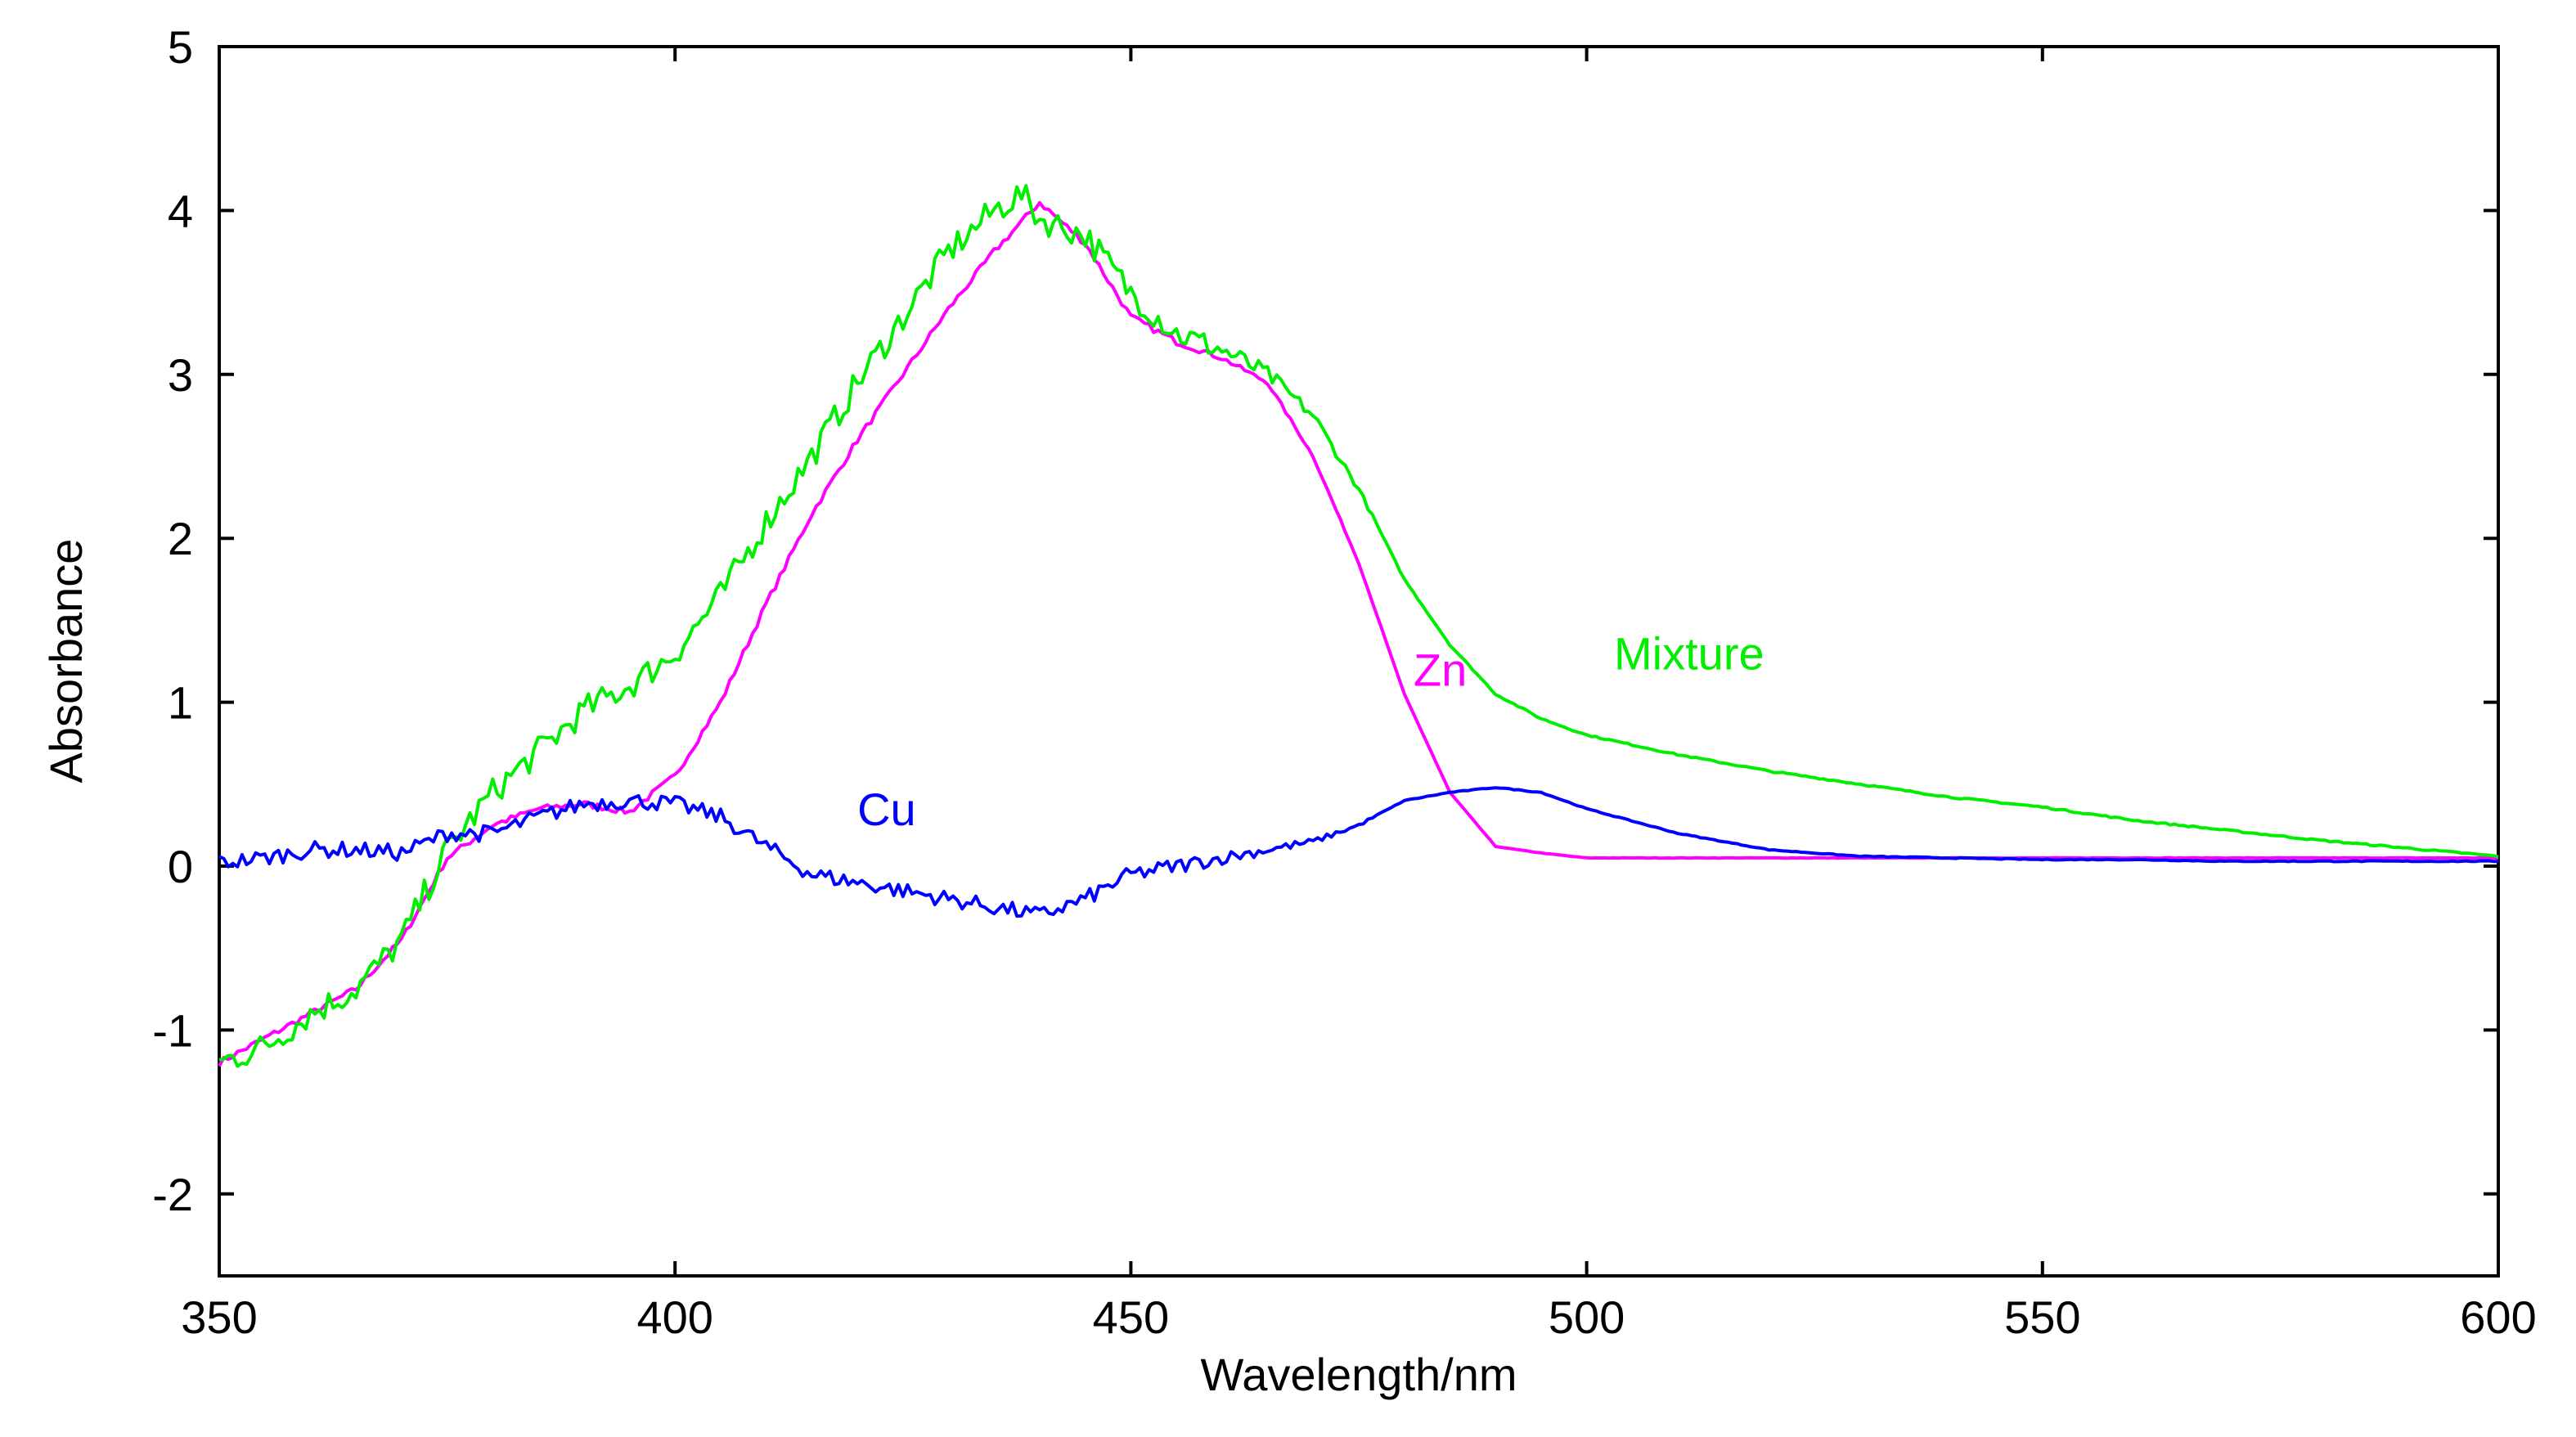 The width and height of the screenshot is (2576, 1437). I want to click on series-label-cu: Cu, so click(886, 809).